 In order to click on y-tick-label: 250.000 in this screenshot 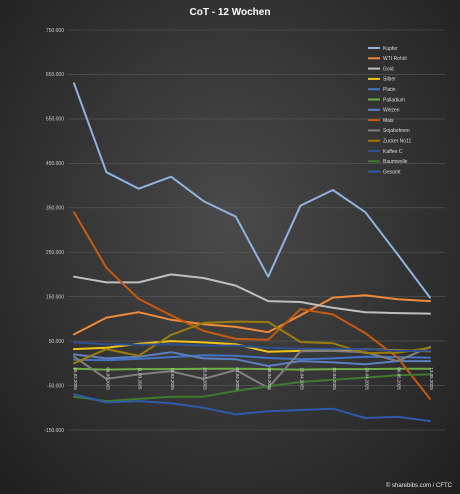, I will do `click(55, 253)`.